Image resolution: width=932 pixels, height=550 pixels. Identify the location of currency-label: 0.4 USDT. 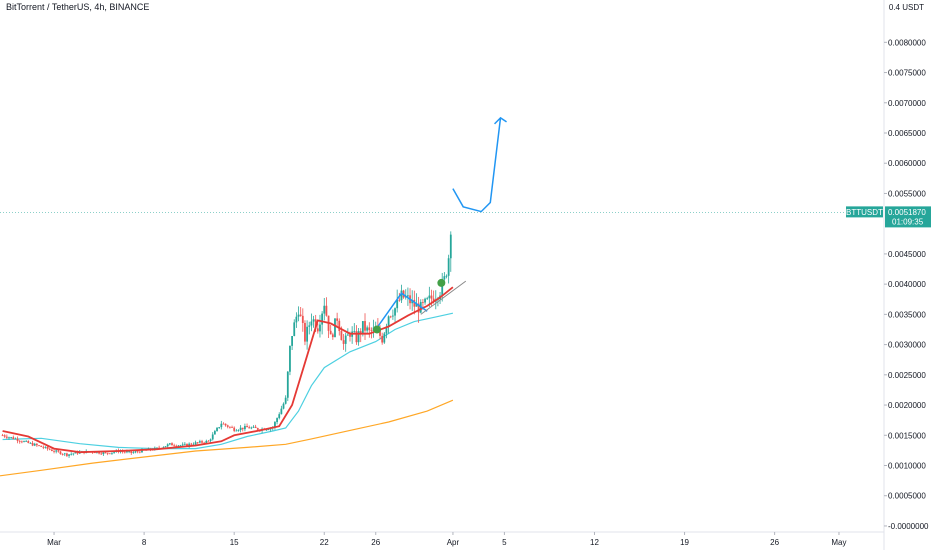
(906, 7).